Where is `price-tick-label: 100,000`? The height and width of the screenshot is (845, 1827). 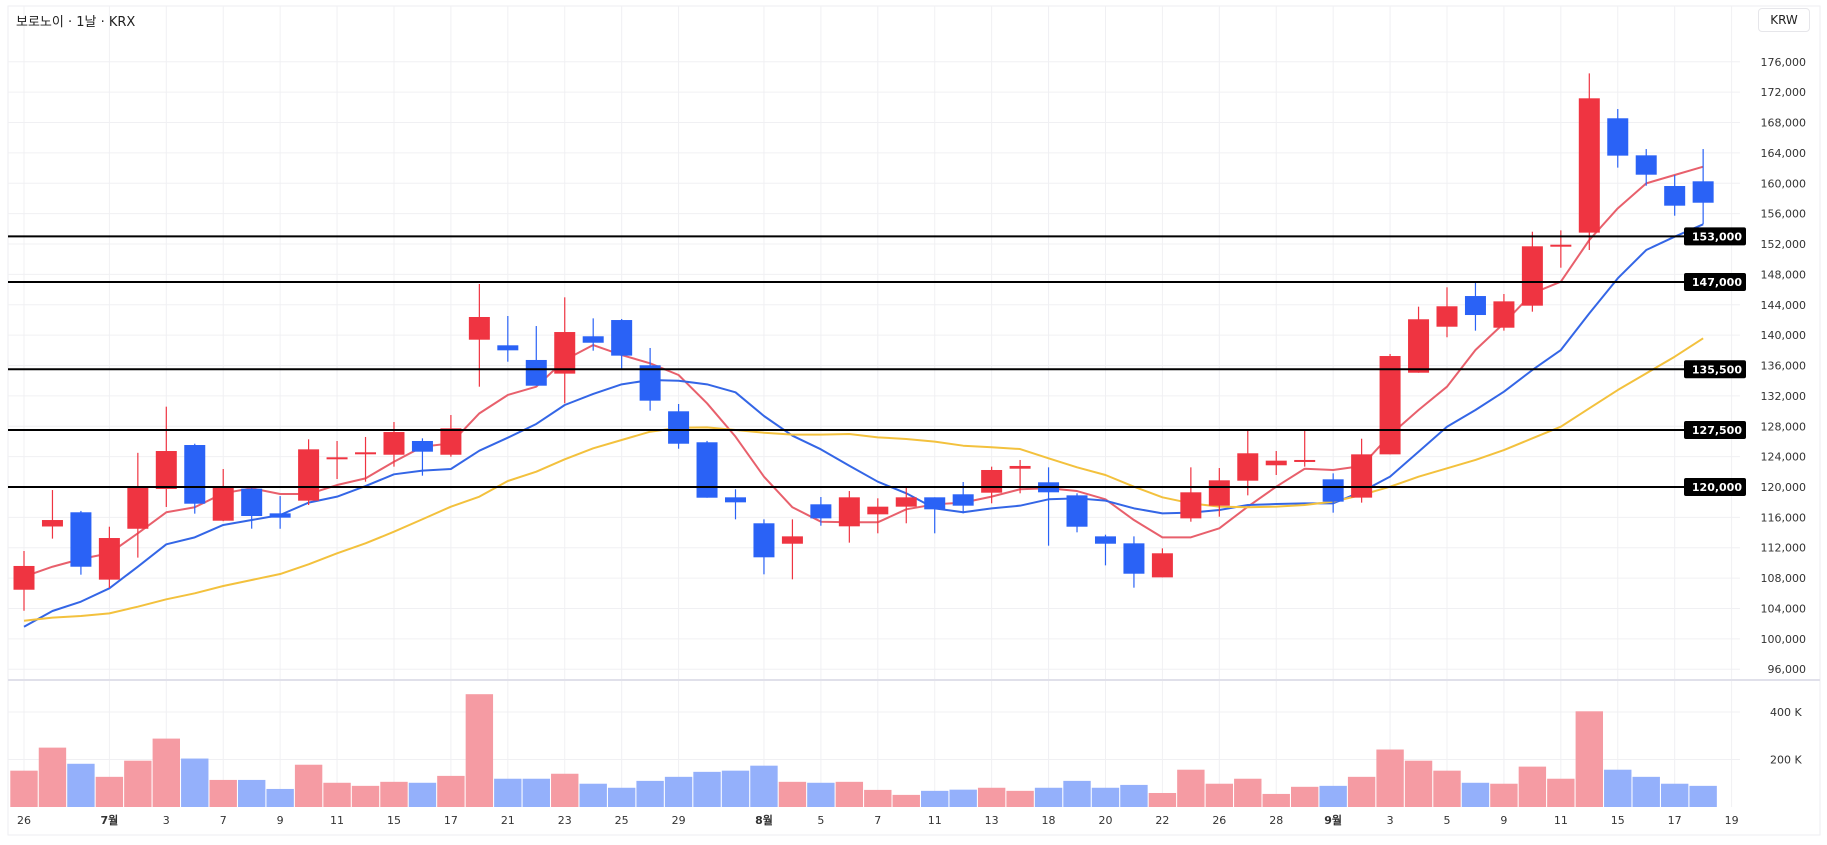 price-tick-label: 100,000 is located at coordinates (1784, 639).